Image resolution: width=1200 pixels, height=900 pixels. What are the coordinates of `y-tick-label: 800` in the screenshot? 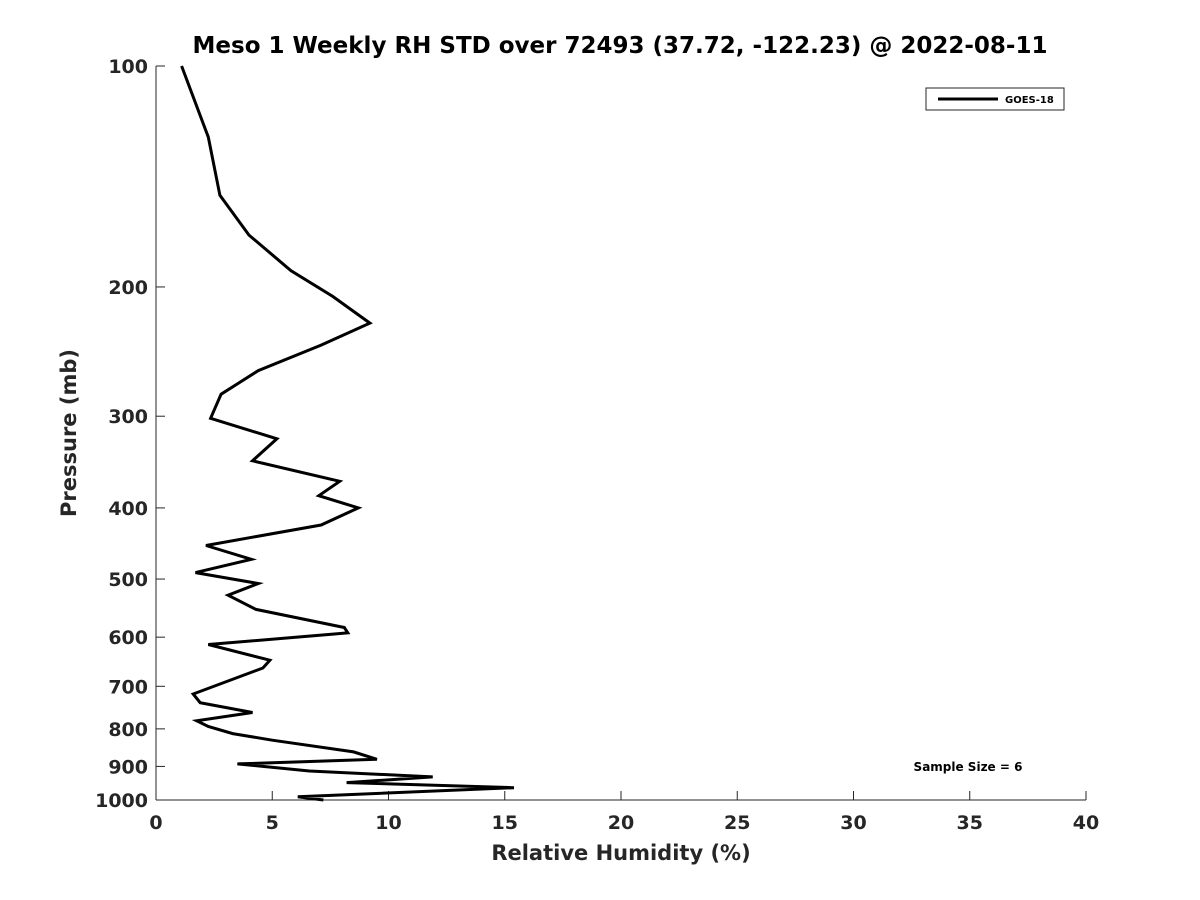 It's located at (128, 730).